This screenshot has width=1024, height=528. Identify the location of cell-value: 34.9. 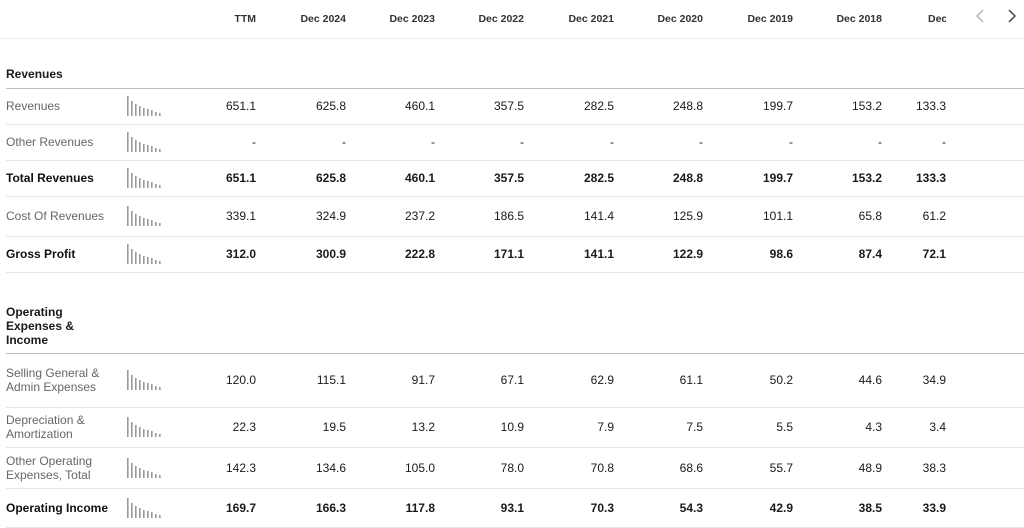
(934, 380).